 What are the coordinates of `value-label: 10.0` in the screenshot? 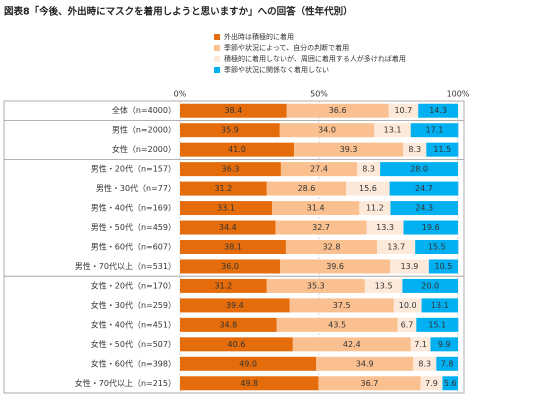 It's located at (408, 305).